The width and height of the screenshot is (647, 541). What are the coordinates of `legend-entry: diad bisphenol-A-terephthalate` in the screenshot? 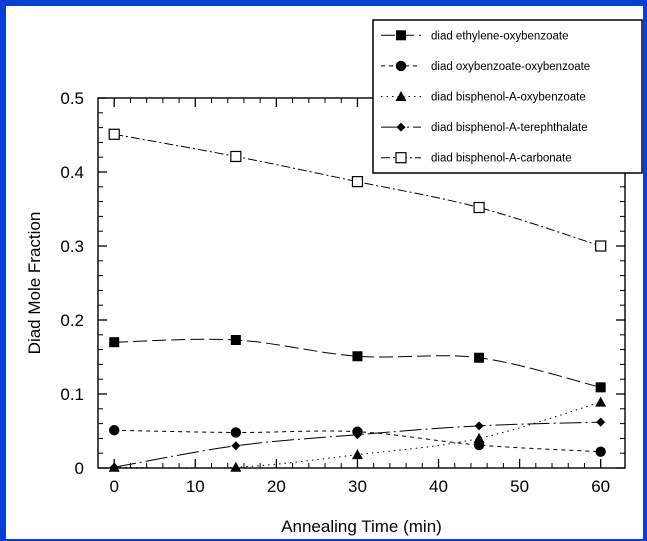 It's located at (484, 128).